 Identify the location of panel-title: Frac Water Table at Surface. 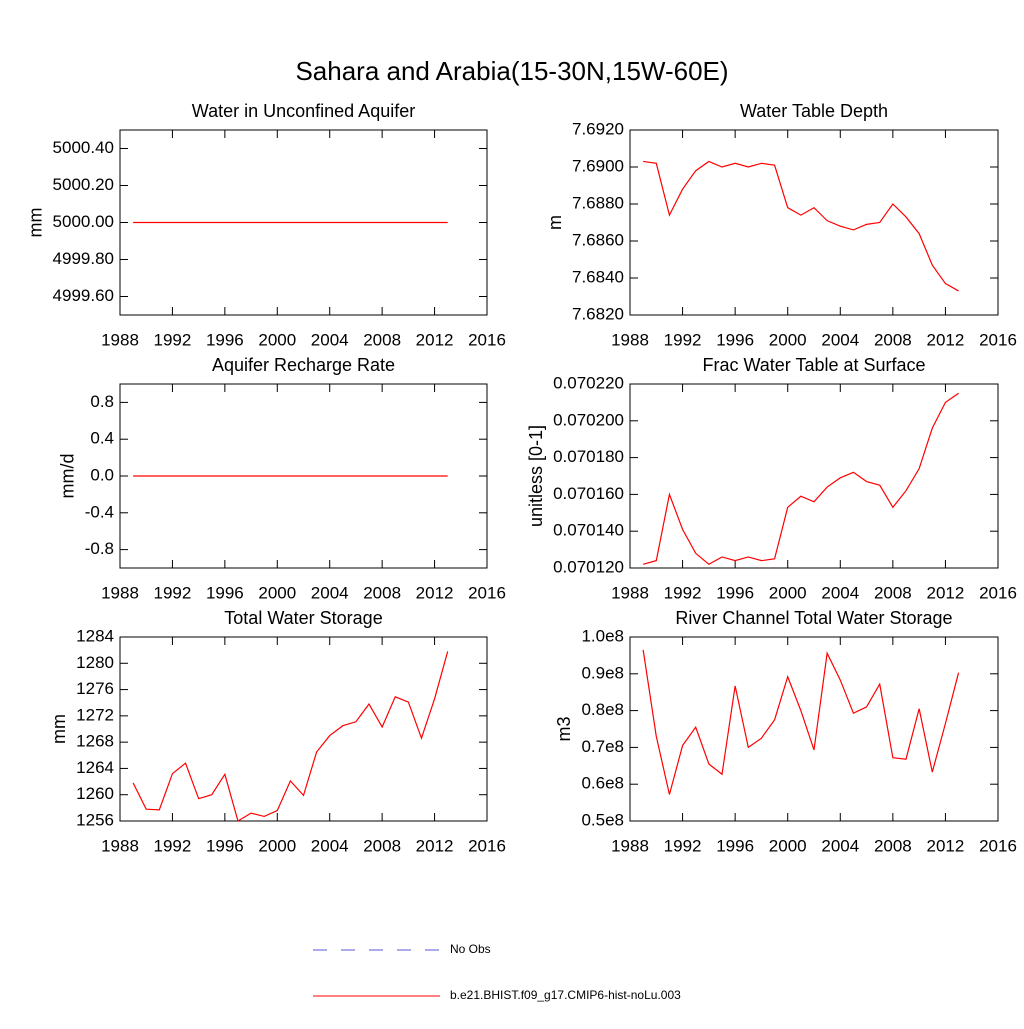
(813, 365).